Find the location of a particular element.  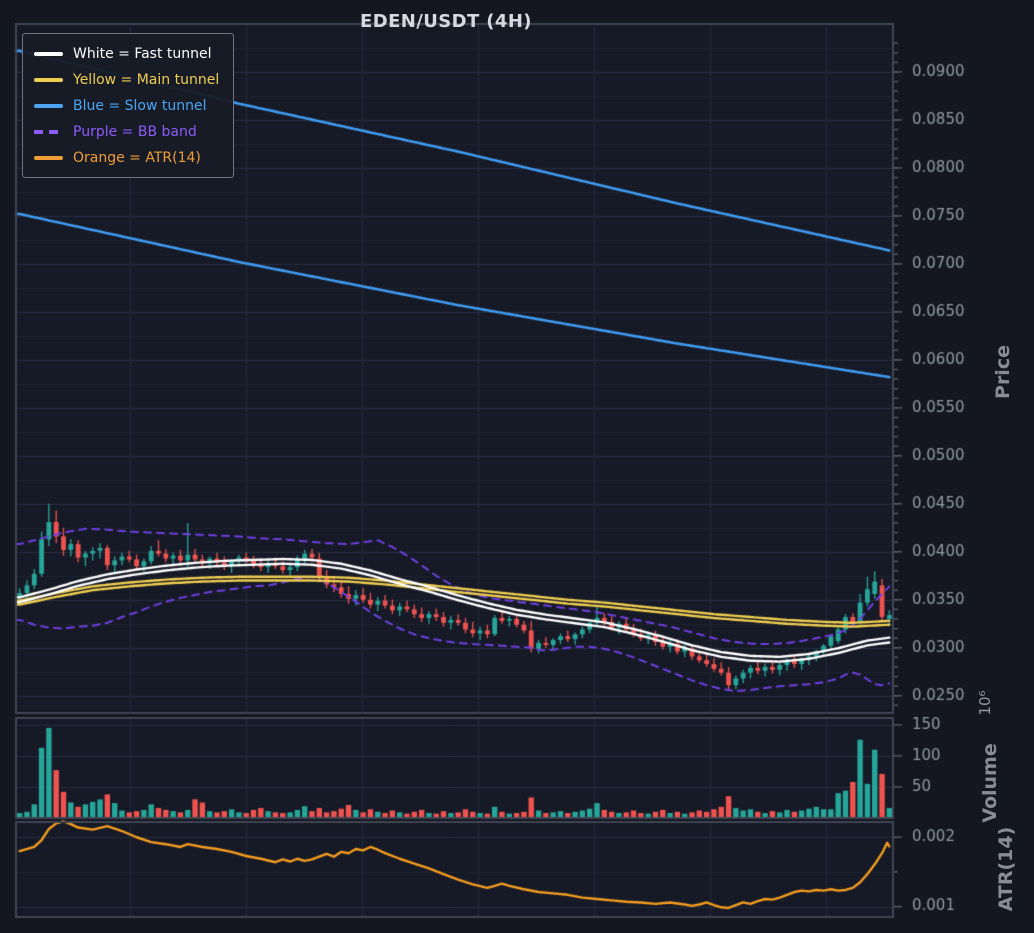

atr-axis-title: ATR(14) is located at coordinates (1006, 869).